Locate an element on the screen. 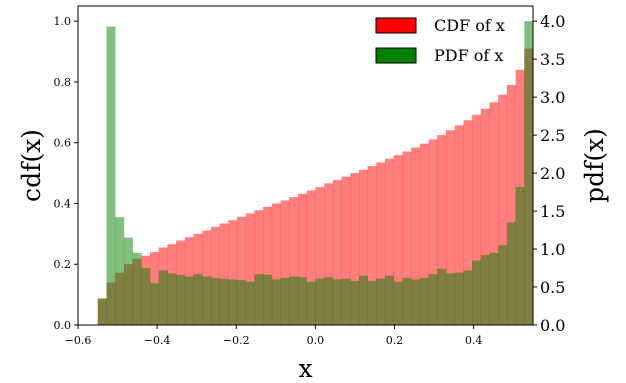 This screenshot has width=626, height=383. left-tick-label: 0.0 is located at coordinates (63, 325).